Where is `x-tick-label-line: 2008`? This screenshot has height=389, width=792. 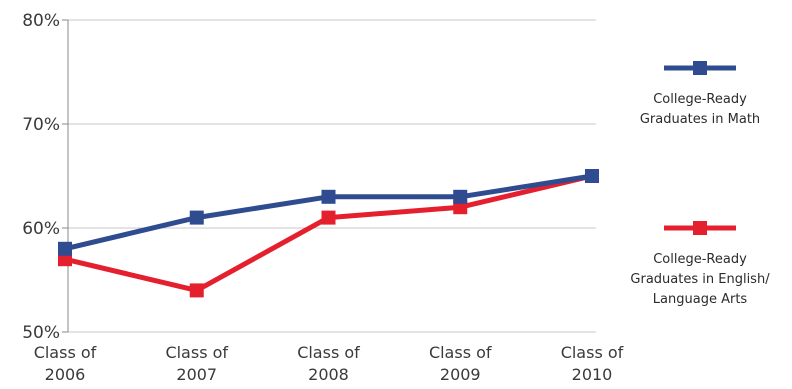
x-tick-label-line: 2008 is located at coordinates (328, 374).